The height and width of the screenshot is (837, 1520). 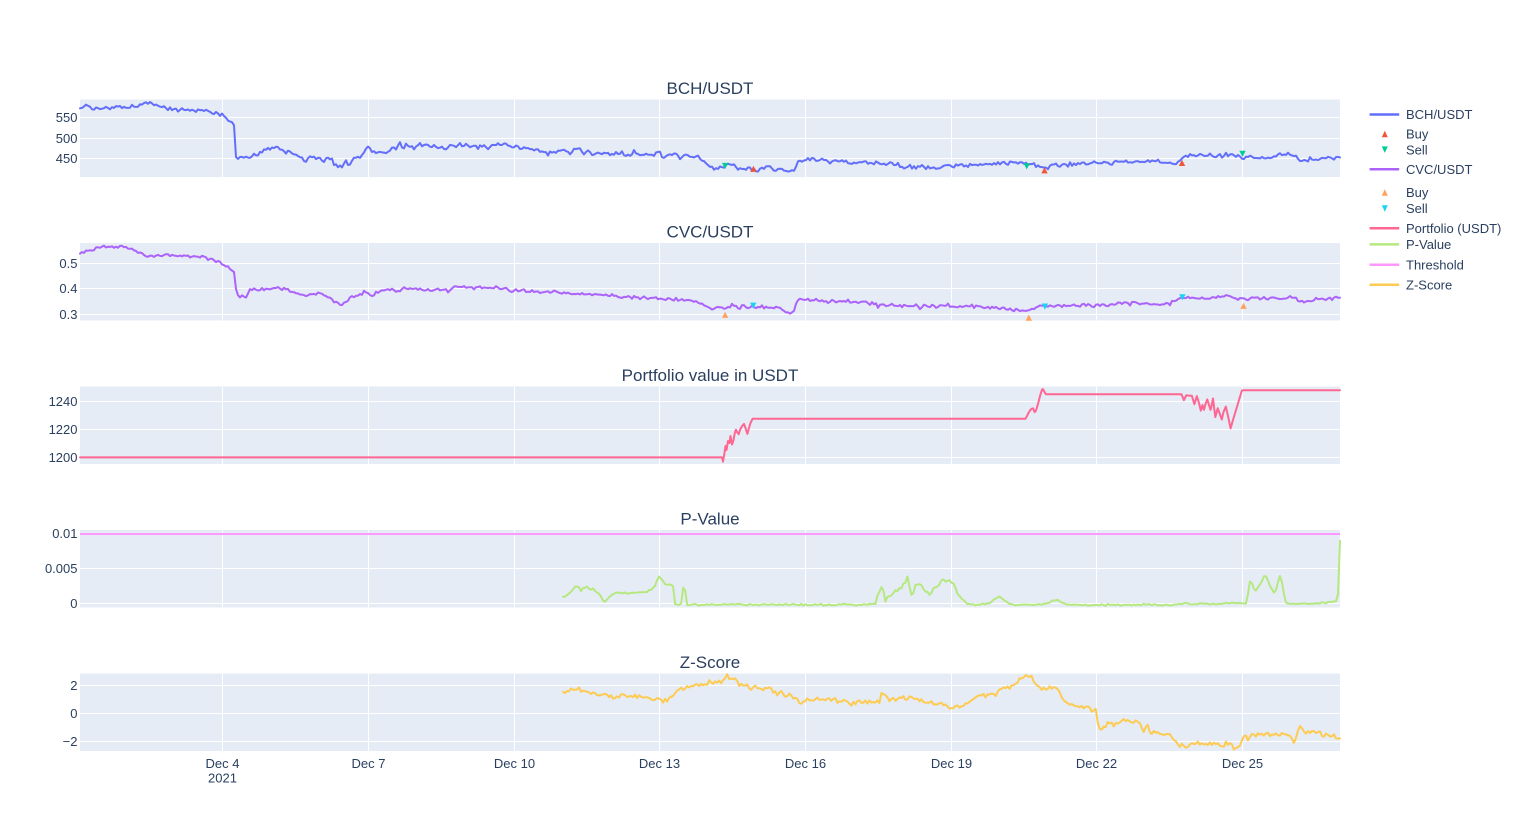 I want to click on svg-text: −2, so click(x=70, y=741).